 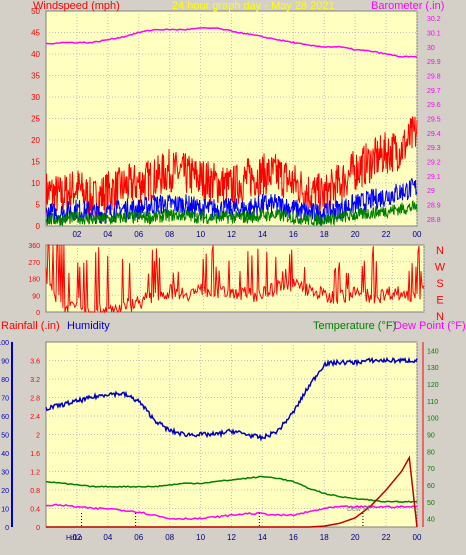 What do you see at coordinates (262, 537) in the screenshot?
I see `temp-x-tick-label: 14` at bounding box center [262, 537].